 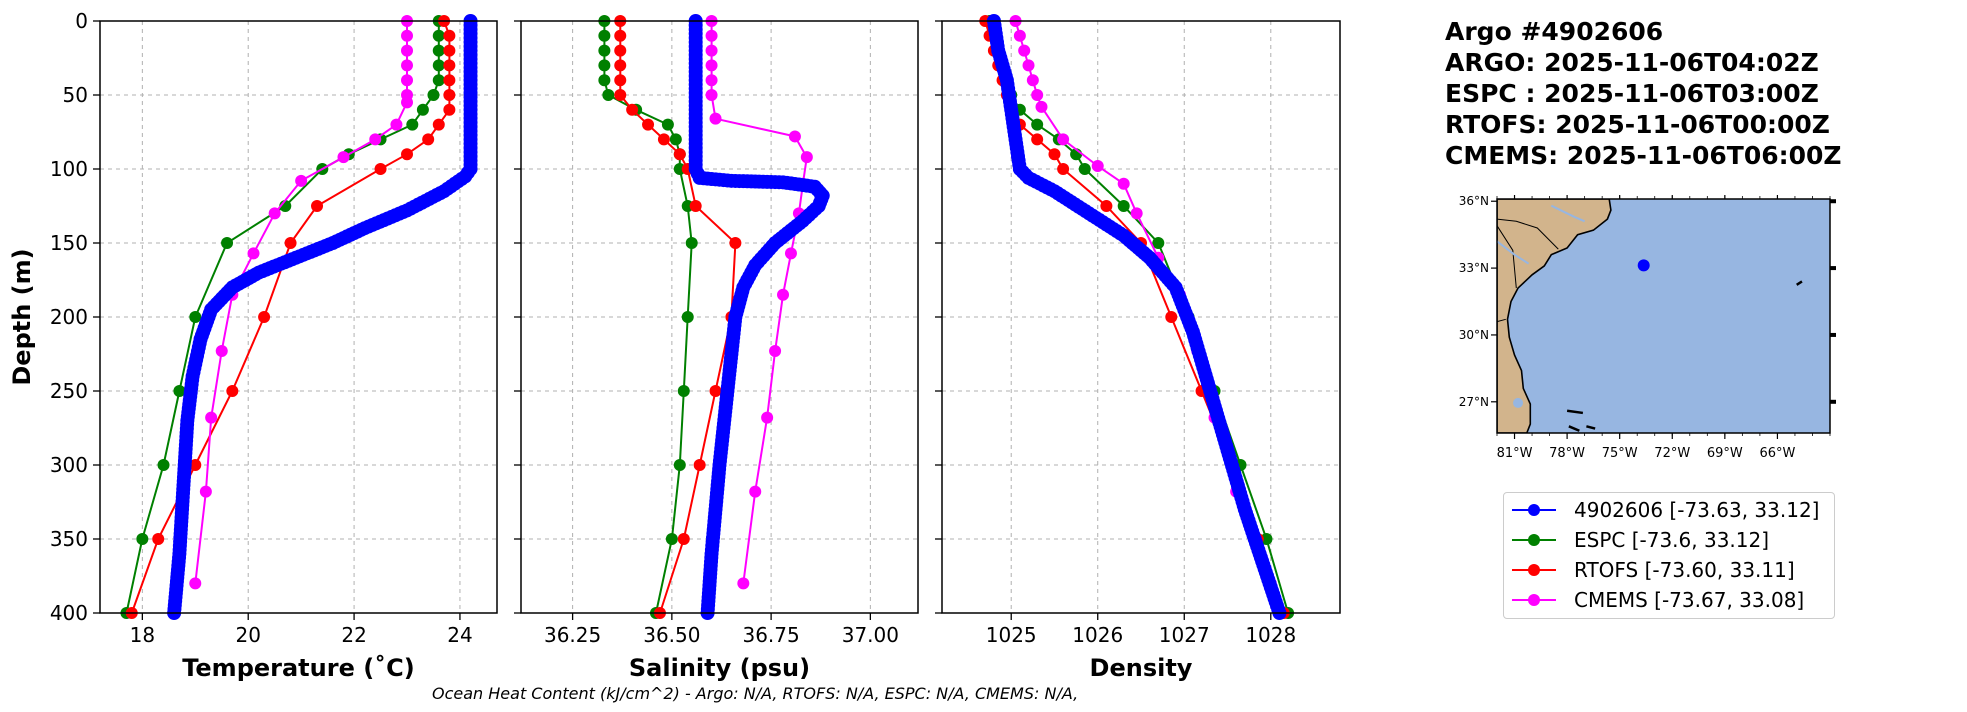 I want to click on title-line-cmems: CMEMS: 2025-11-06T06:00Z, so click(x=1643, y=155).